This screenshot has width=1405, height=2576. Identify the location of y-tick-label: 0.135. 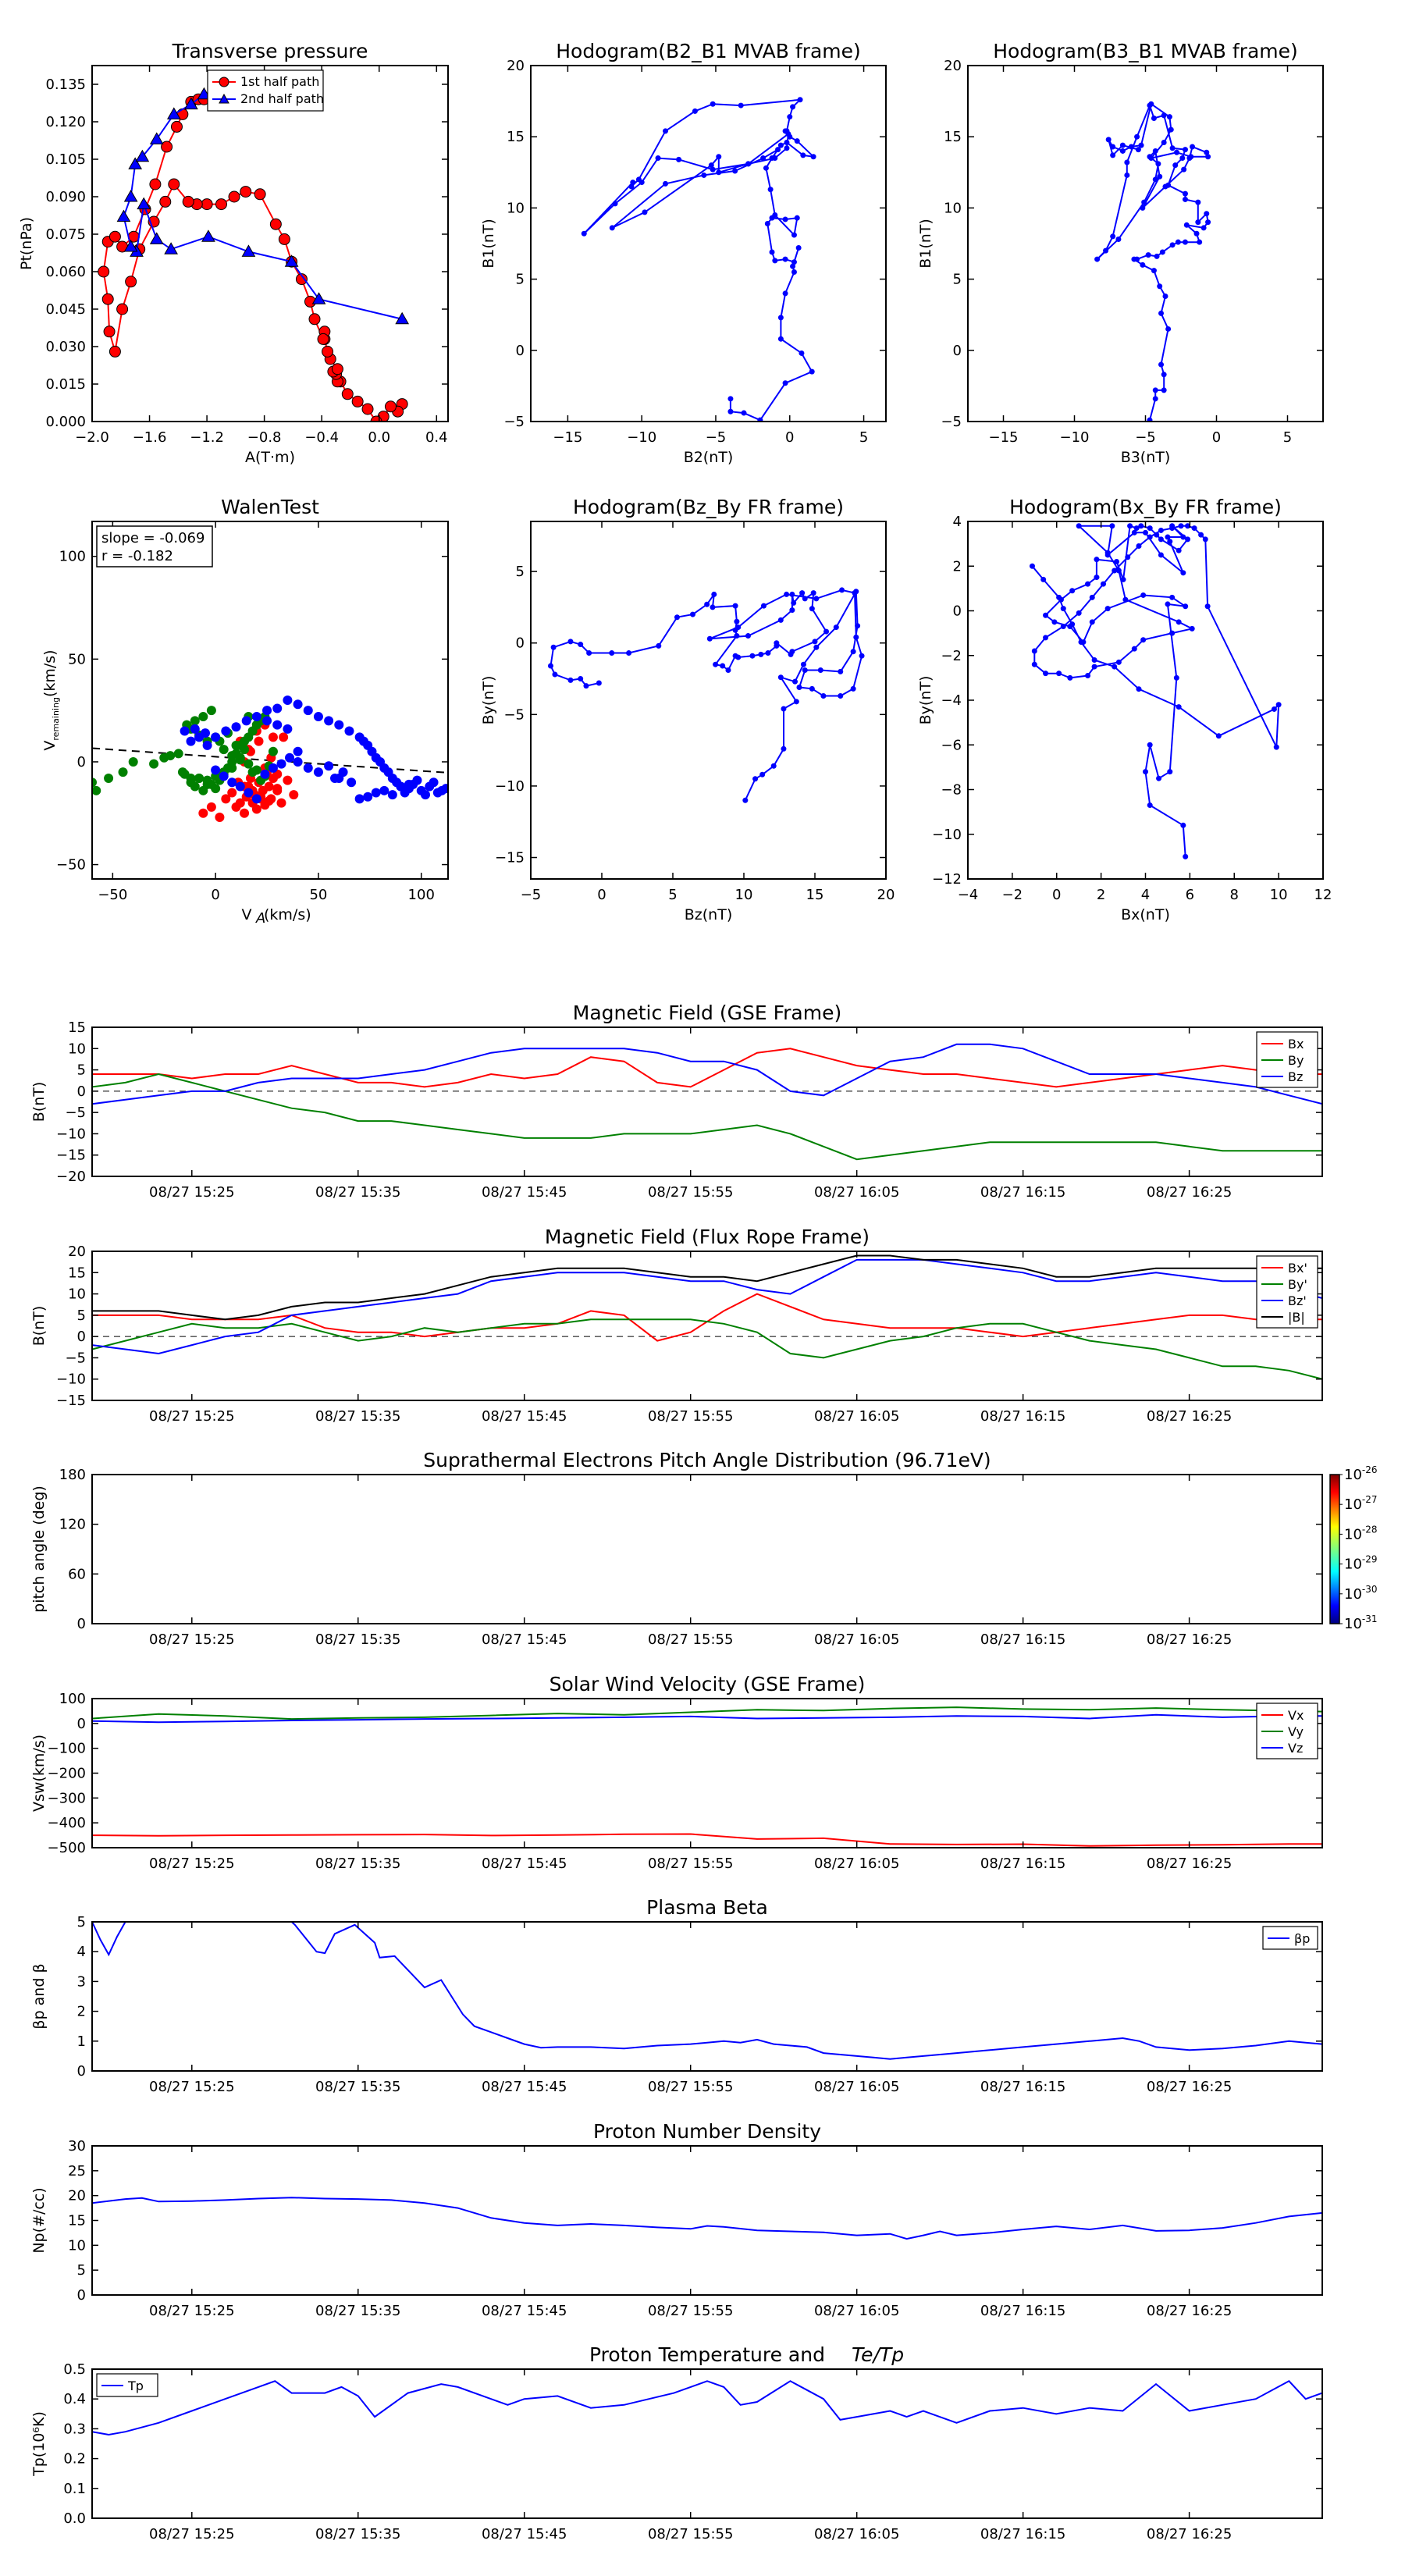
(65, 84).